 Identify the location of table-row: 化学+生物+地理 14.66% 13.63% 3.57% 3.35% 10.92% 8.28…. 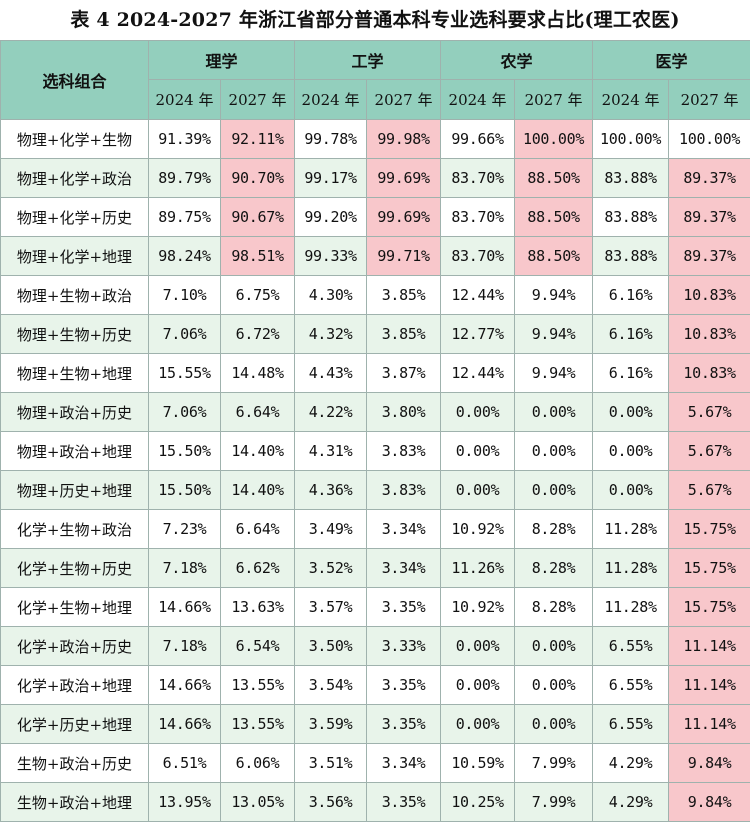
(375, 607).